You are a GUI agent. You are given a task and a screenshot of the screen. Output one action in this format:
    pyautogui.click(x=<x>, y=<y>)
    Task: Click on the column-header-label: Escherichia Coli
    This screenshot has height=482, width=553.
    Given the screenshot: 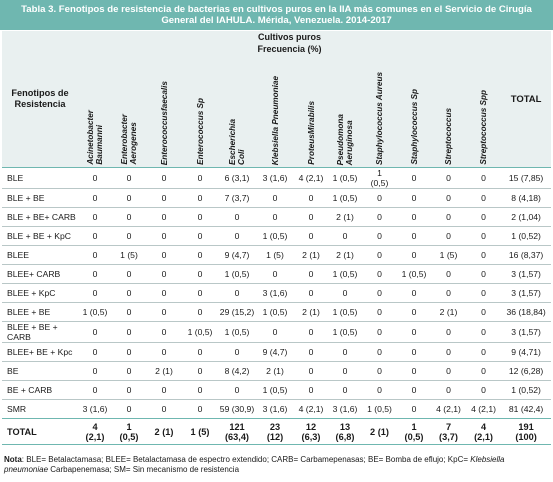 What is the action you would take?
    pyautogui.click(x=237, y=142)
    